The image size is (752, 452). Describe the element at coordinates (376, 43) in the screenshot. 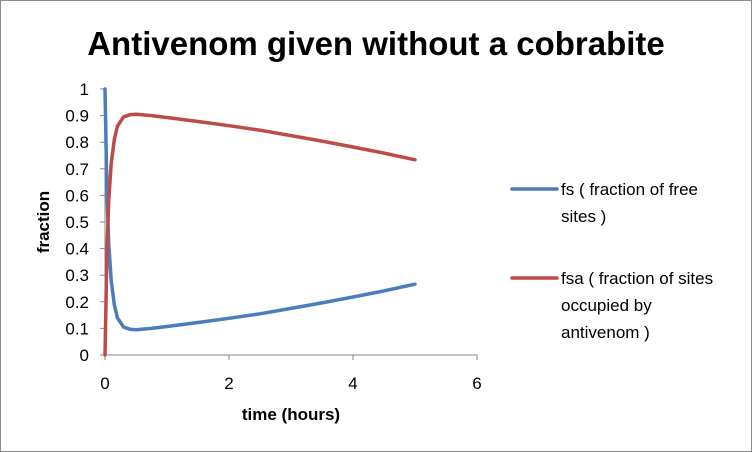

I see `chart-title: Antivenom given without a cobrabite` at that location.